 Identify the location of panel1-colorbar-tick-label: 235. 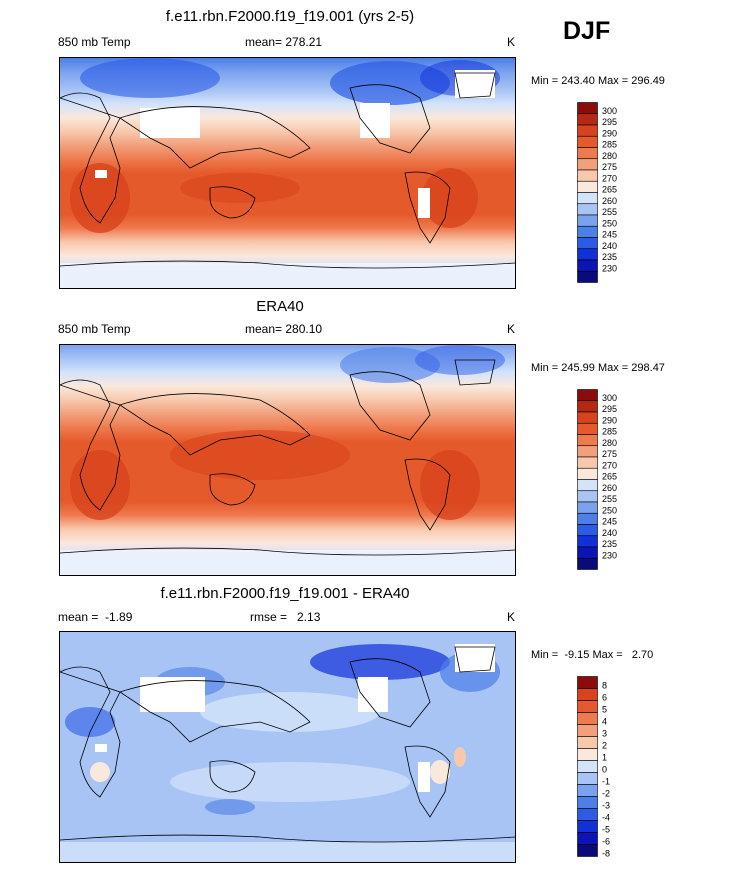
(609, 257).